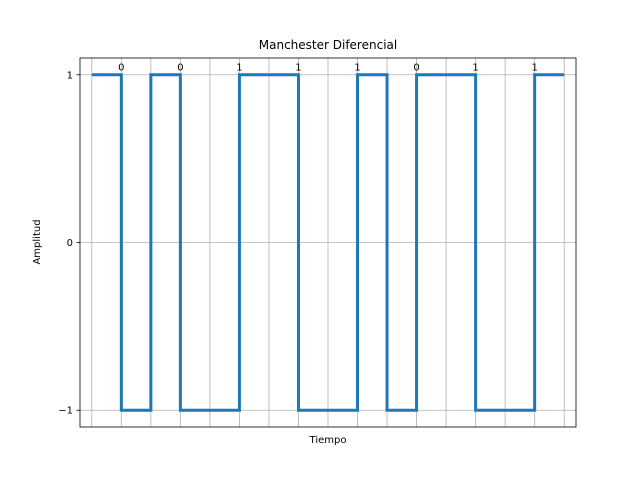 Image resolution: width=640 pixels, height=480 pixels. What do you see at coordinates (357, 67) in the screenshot?
I see `bit-label-4: 1` at bounding box center [357, 67].